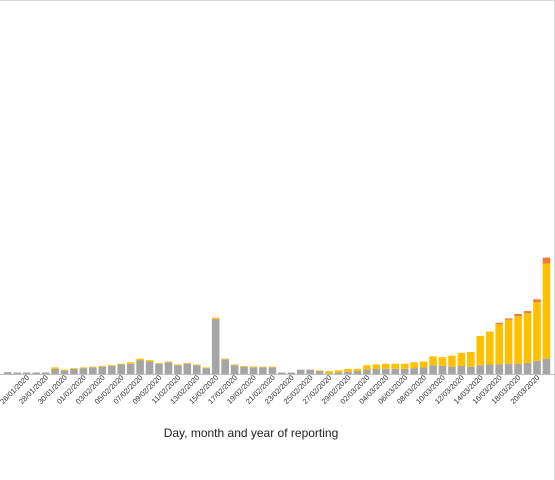  Describe the element at coordinates (499, 369) in the screenshot. I see `bar-segment-16/03/2020-s0` at that location.